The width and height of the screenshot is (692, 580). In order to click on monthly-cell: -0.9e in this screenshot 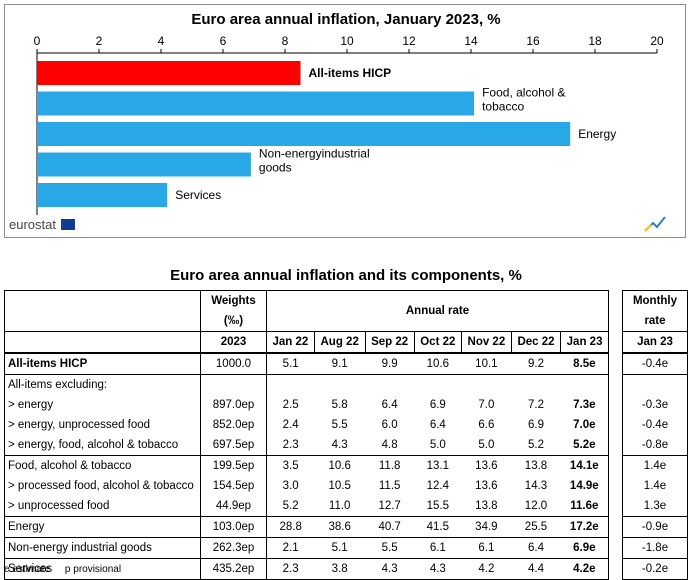, I will do `click(655, 527)`.